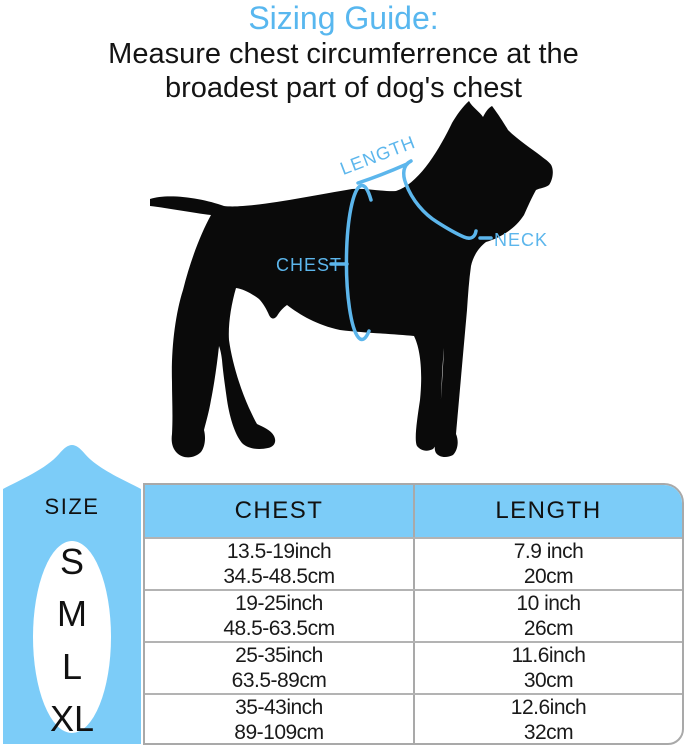 This screenshot has width=687, height=750. Describe the element at coordinates (548, 707) in the screenshot. I see `cell-xl-length-inch: 12.6inch` at that location.